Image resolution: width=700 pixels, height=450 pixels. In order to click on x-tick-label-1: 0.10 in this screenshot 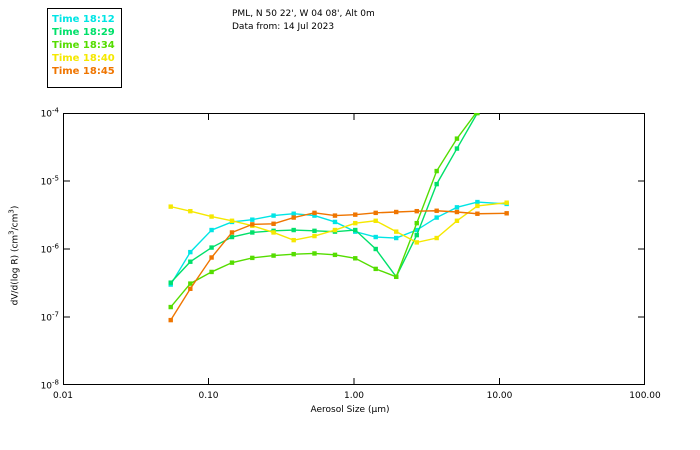, I will do `click(208, 396)`.